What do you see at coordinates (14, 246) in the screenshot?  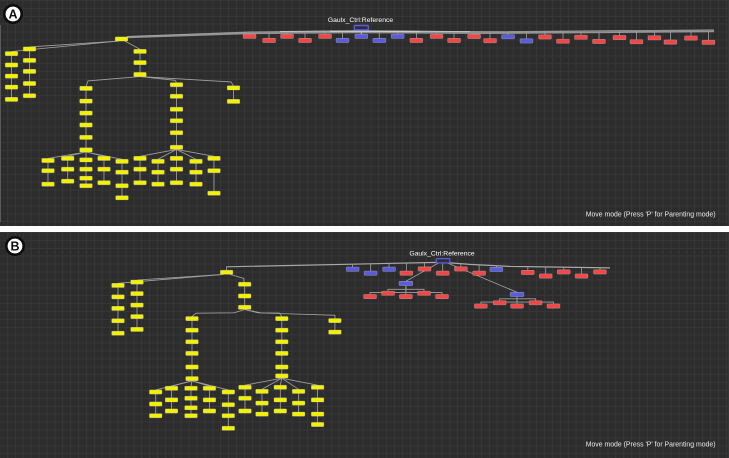 I see `svg-text: B` at bounding box center [14, 246].